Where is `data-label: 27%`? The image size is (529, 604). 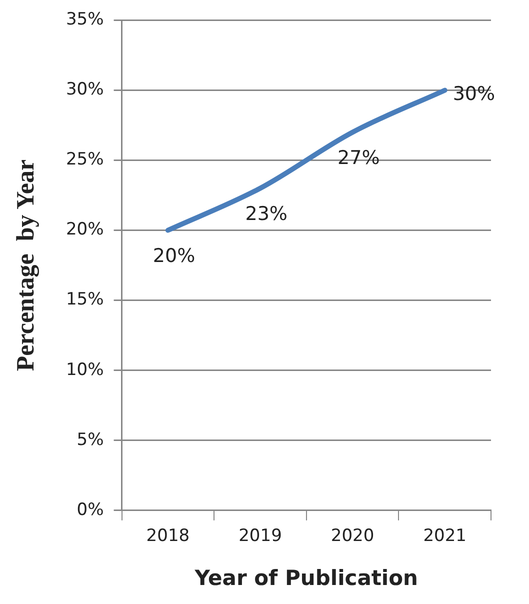 data-label: 27% is located at coordinates (359, 158).